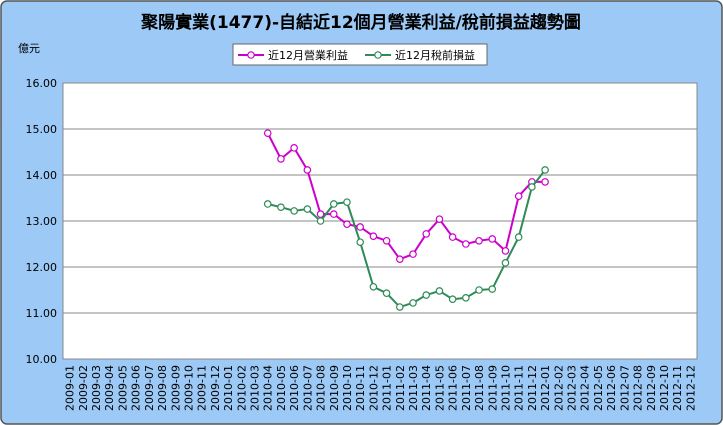 The image size is (723, 425). Describe the element at coordinates (519, 388) in the screenshot. I see `x-tick-label: 2011-11` at that location.